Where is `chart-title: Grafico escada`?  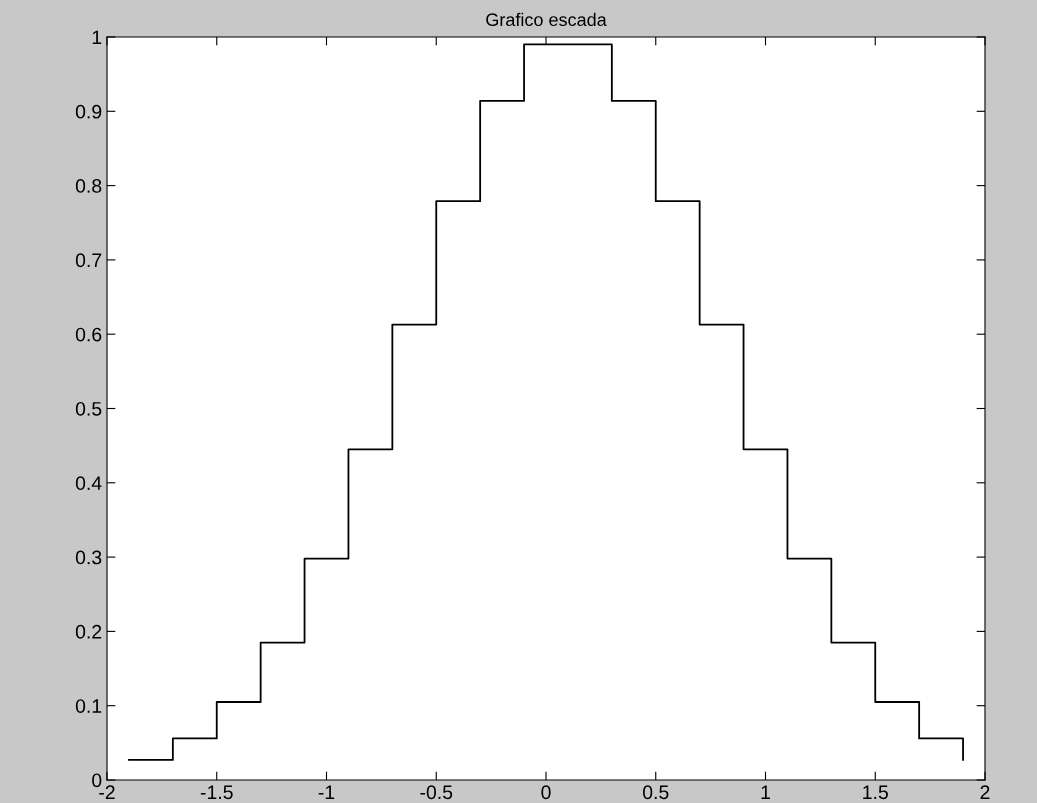
chart-title: Grafico escada is located at coordinates (546, 19).